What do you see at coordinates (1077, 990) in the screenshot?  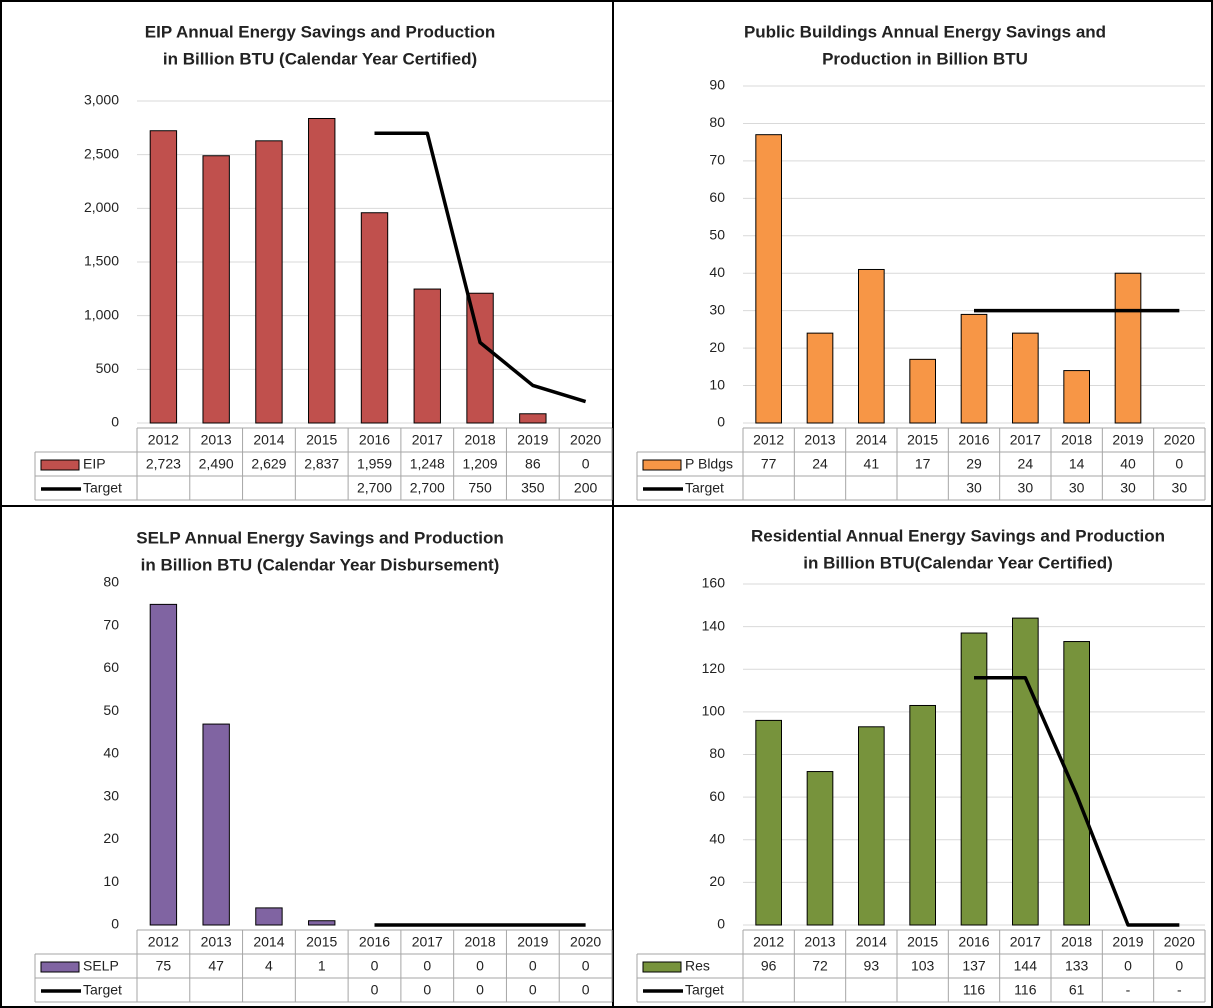 I see `data-label: 61` at bounding box center [1077, 990].